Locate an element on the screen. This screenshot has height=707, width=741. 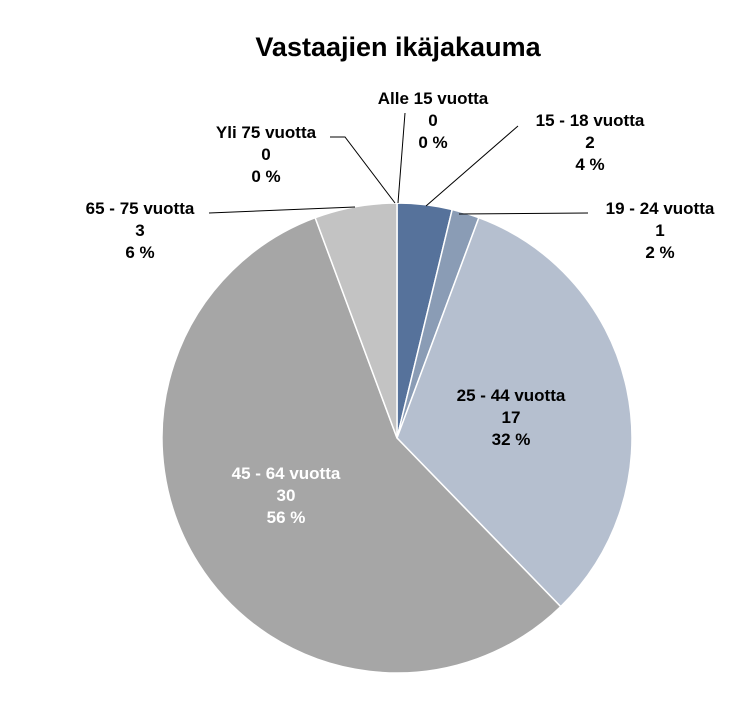
data-label-category: 19 - 24 vuotta is located at coordinates (660, 208).